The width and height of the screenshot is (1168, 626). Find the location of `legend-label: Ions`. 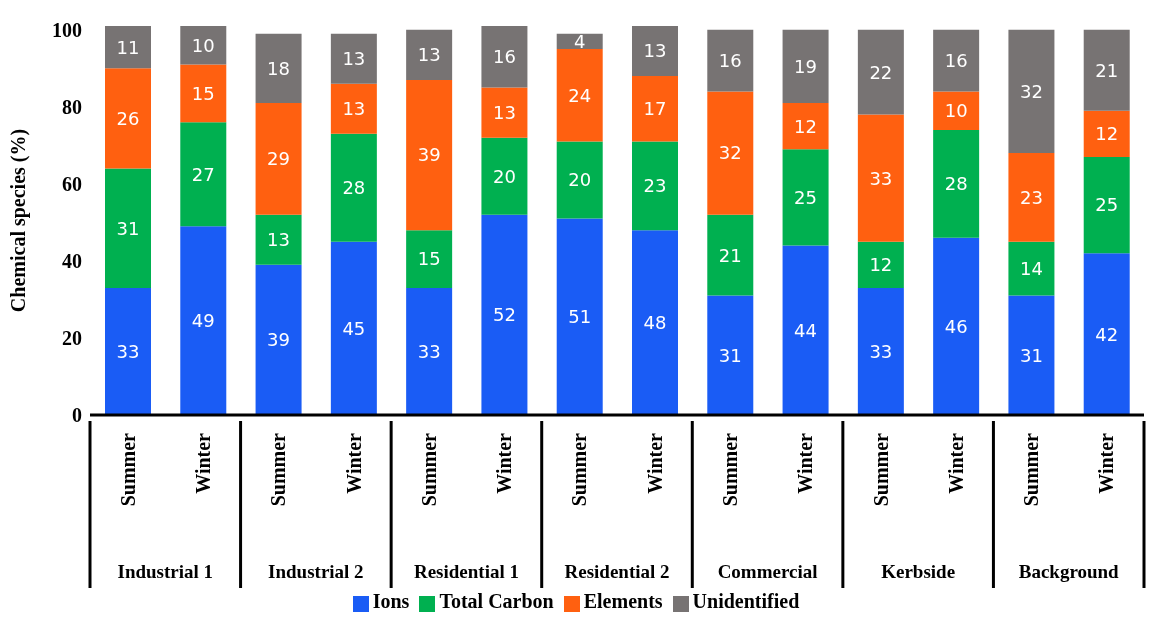

legend-label: Ions is located at coordinates (391, 601).